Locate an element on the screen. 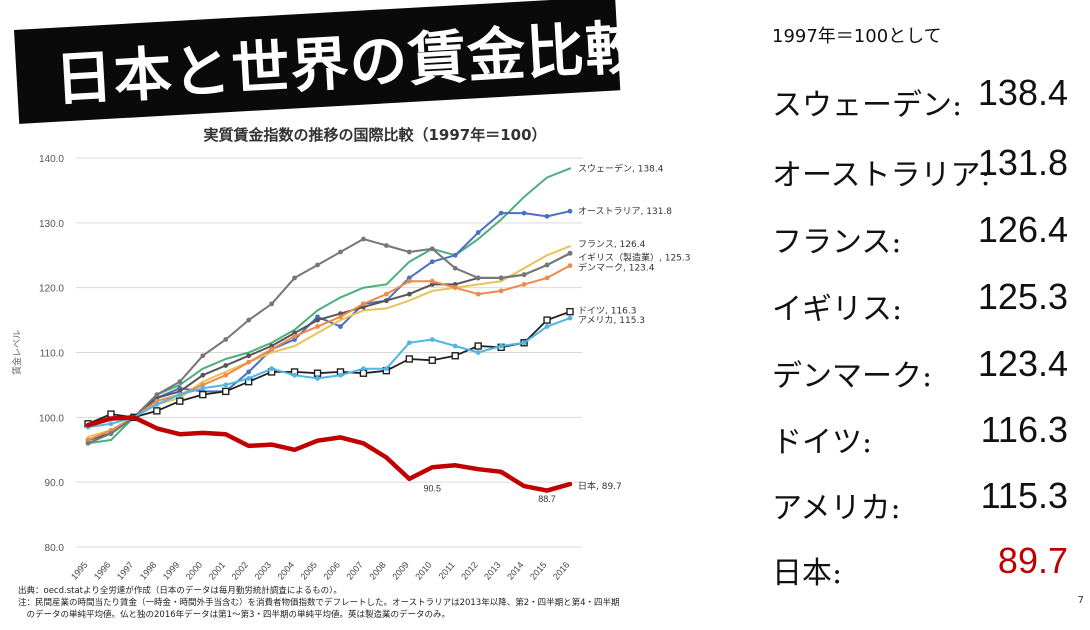  y-tick-label: 110.0 is located at coordinates (52, 354).